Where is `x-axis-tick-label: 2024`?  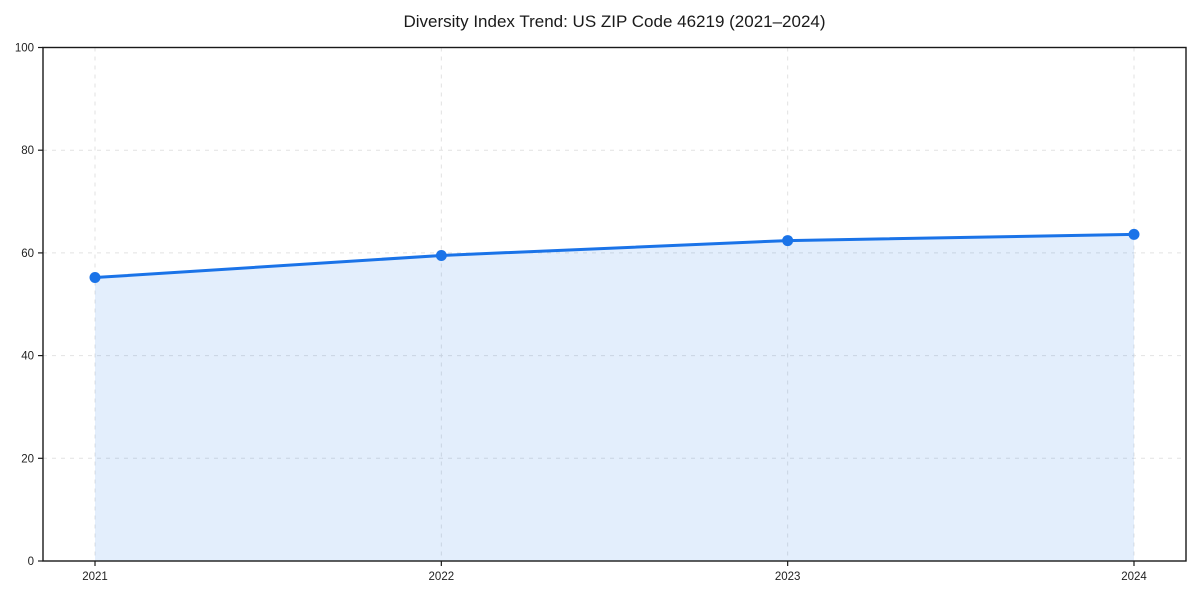 x-axis-tick-label: 2024 is located at coordinates (1134, 577).